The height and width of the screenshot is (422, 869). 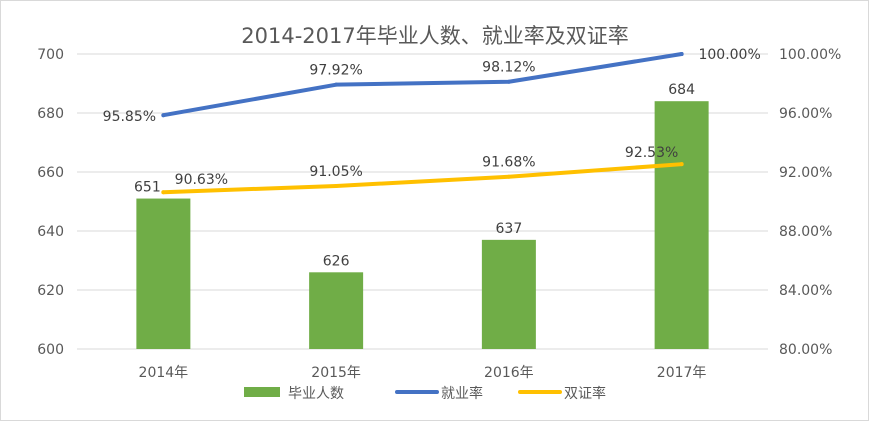 What do you see at coordinates (805, 350) in the screenshot?
I see `y-right-tick-label: 80.00%` at bounding box center [805, 350].